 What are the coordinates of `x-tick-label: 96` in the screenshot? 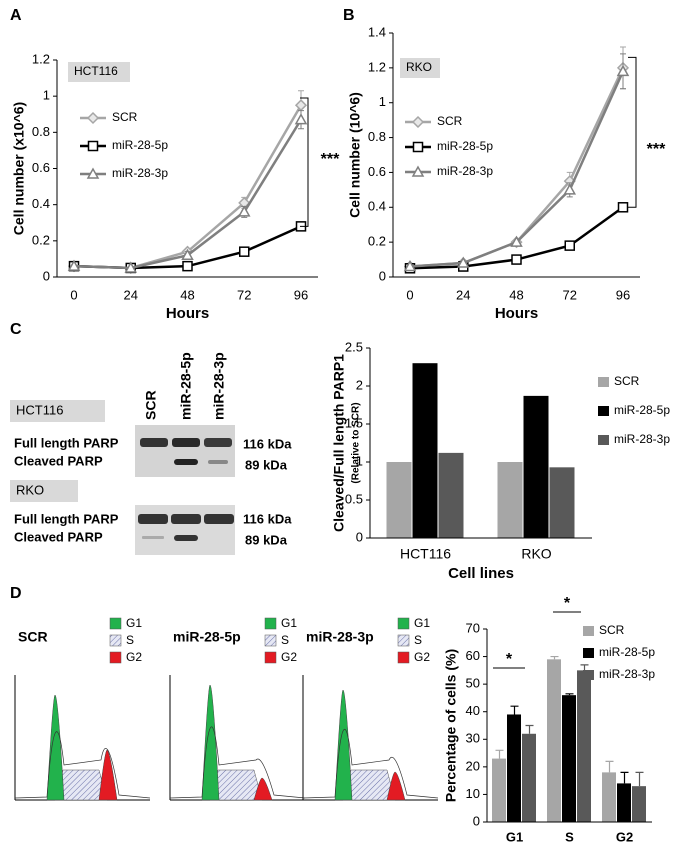 It's located at (623, 294).